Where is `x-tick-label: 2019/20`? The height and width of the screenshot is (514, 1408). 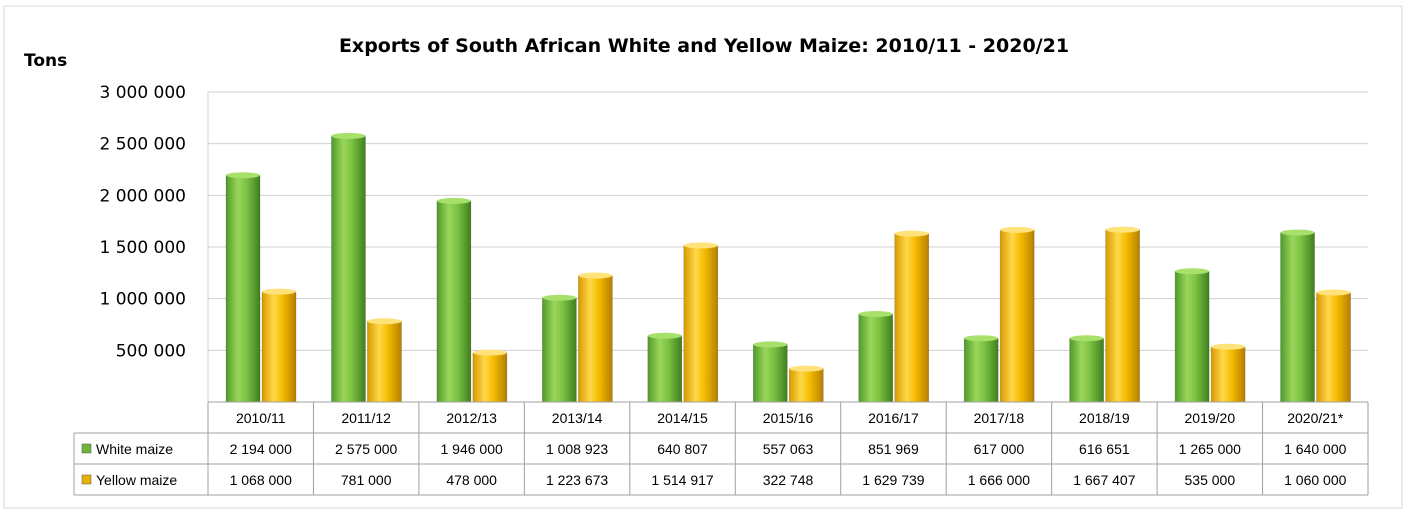
x-tick-label: 2019/20 is located at coordinates (1210, 418).